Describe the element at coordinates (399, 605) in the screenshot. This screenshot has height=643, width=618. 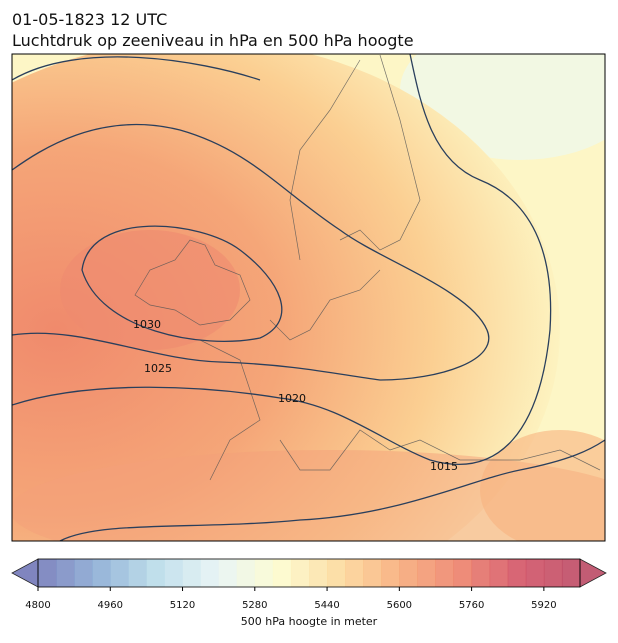
I see `colorbar-tick-label: 5600` at that location.